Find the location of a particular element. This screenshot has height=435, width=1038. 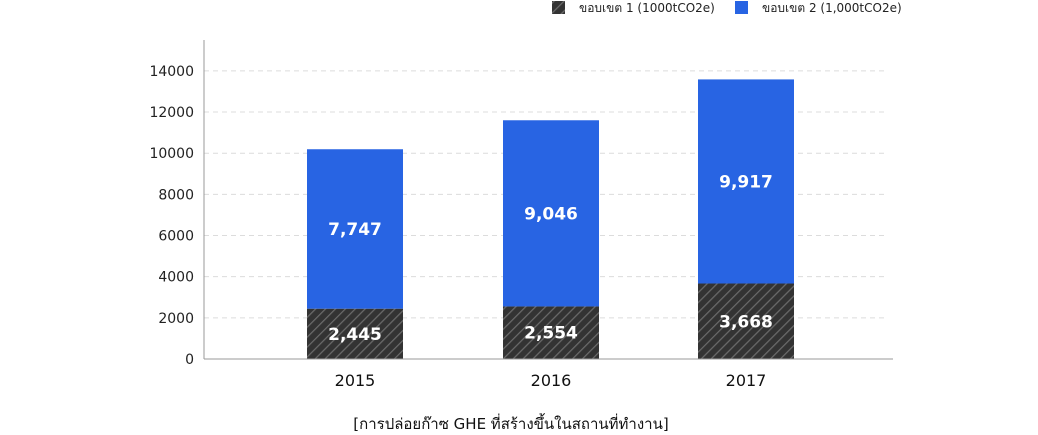

y-tick-label: 6000 is located at coordinates (176, 237).